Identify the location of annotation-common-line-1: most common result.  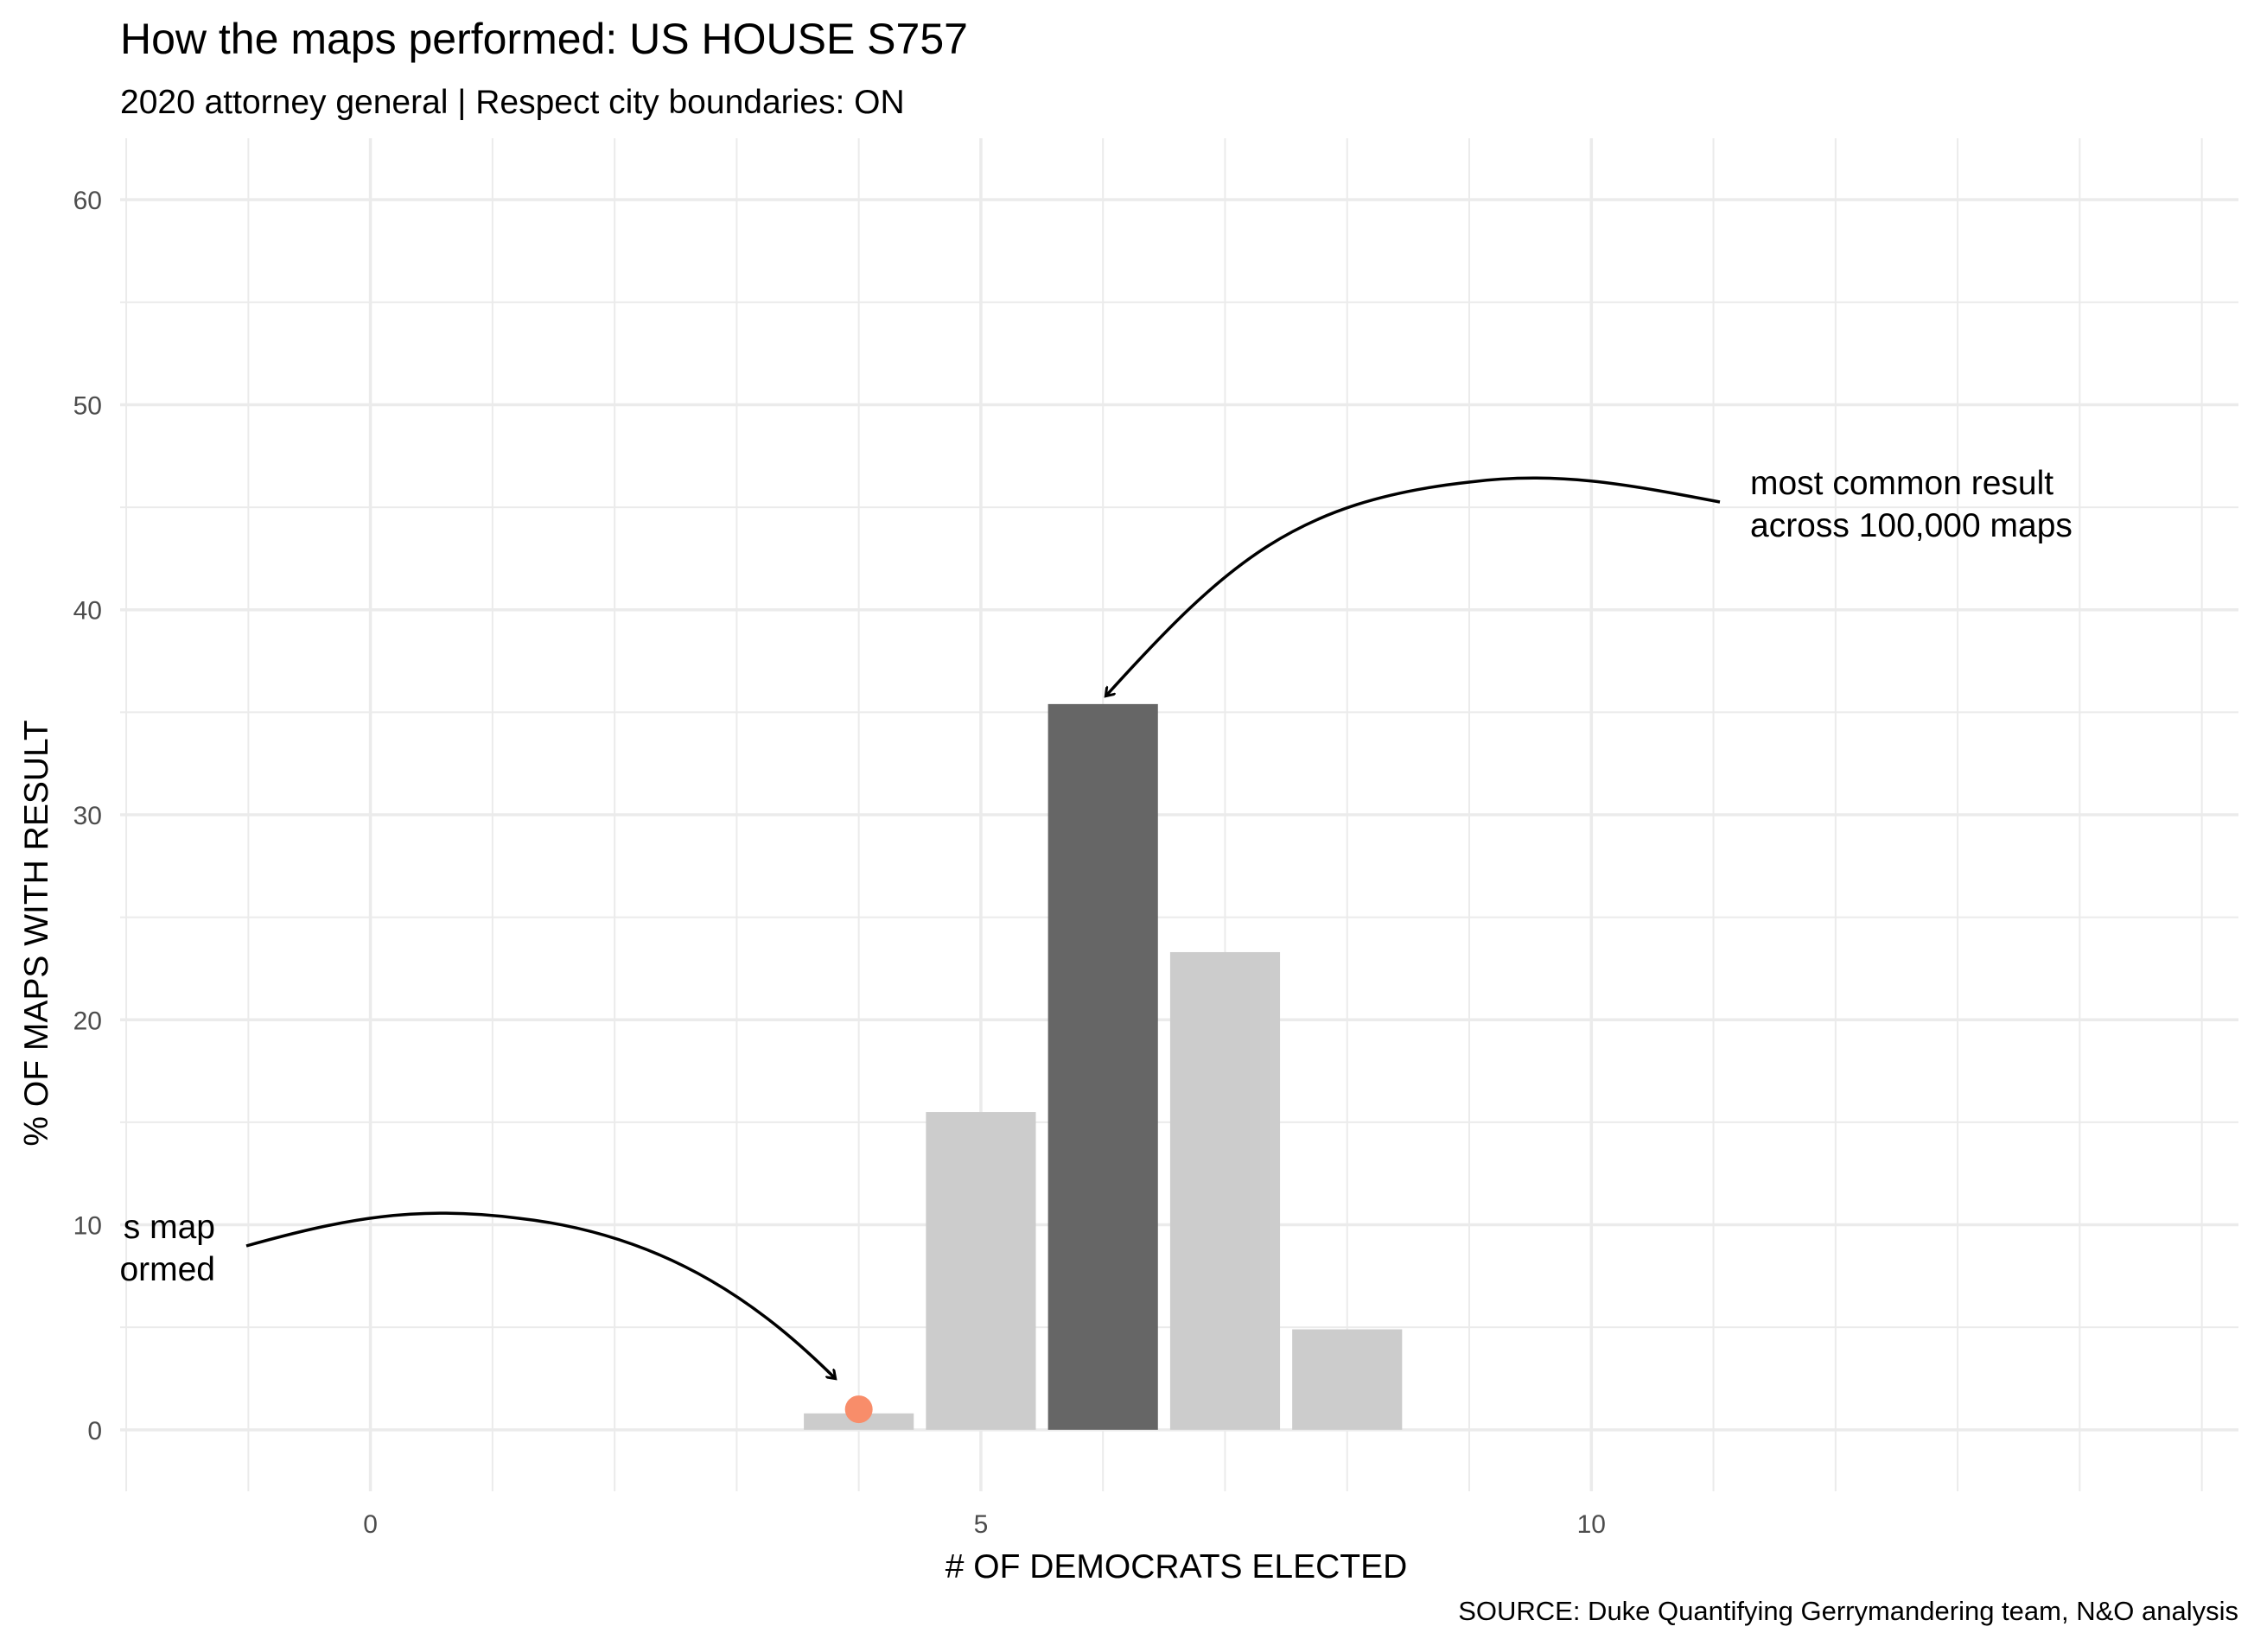
(1901, 484).